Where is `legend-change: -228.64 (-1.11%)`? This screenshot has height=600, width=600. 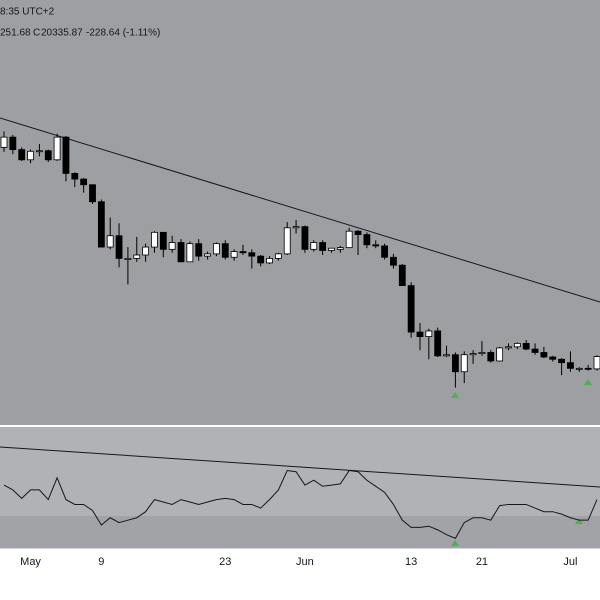
legend-change: -228.64 (-1.11%) is located at coordinates (123, 33).